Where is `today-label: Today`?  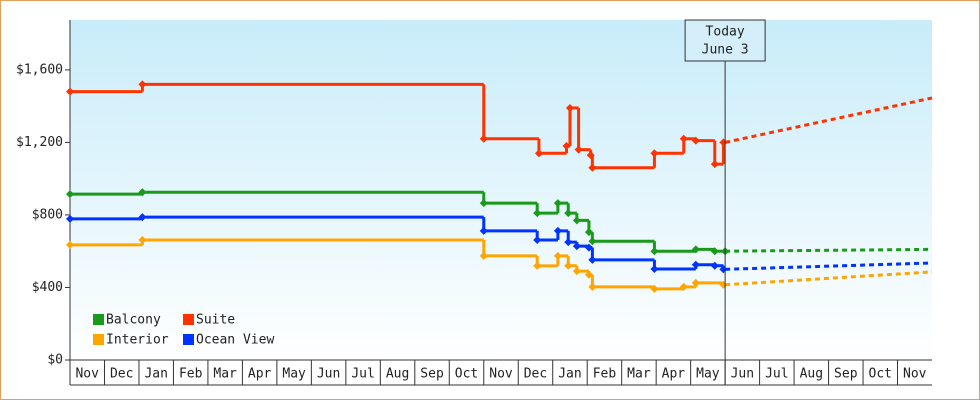 today-label: Today is located at coordinates (725, 32).